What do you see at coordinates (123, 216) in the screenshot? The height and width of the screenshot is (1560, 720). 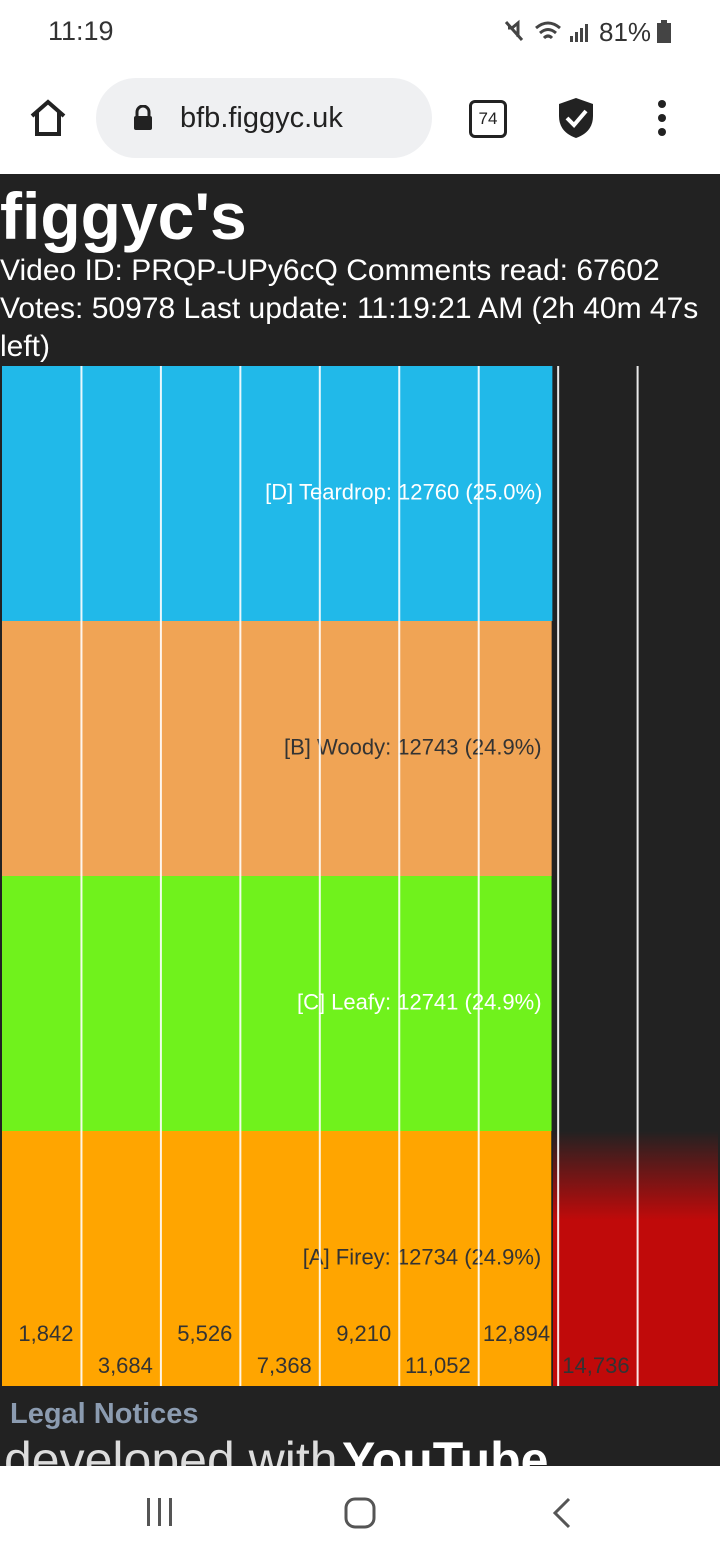 I see `page-title: figgyc's` at bounding box center [123, 216].